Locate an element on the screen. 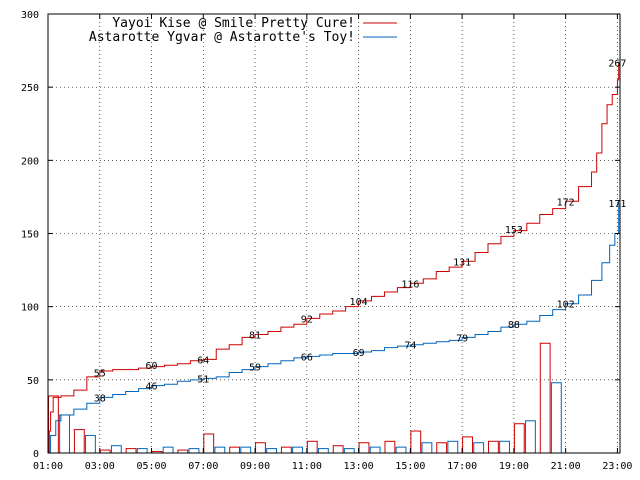 Image resolution: width=640 pixels, height=480 pixels. data-label: 66 is located at coordinates (307, 357).